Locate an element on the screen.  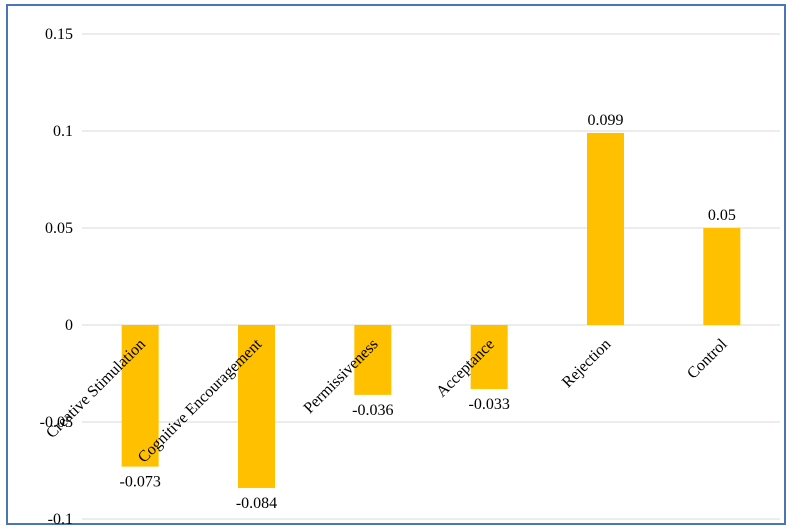
y-tick-label: -0.1 is located at coordinates (60, 519).